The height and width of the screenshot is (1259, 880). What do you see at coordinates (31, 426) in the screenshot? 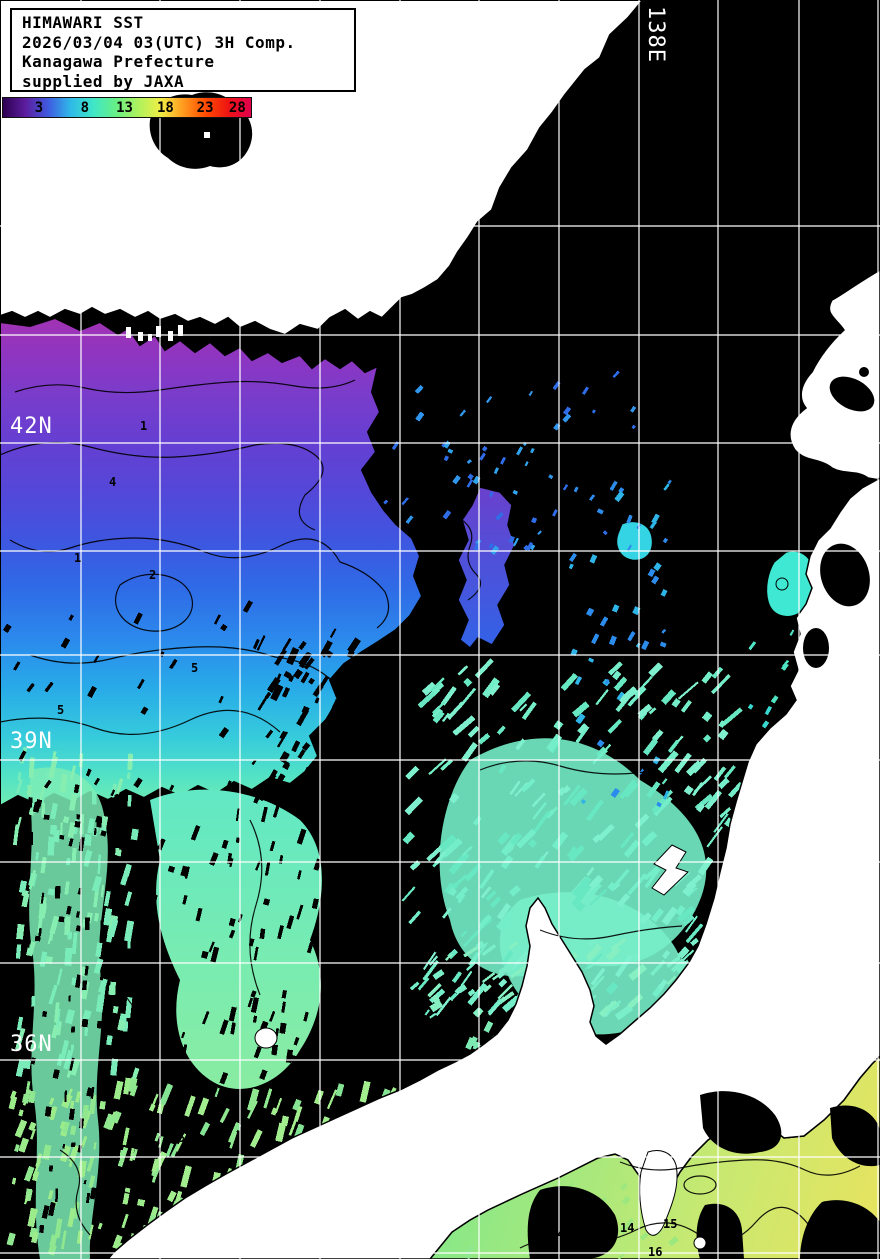
I see `latitude-label: 42N` at bounding box center [31, 426].